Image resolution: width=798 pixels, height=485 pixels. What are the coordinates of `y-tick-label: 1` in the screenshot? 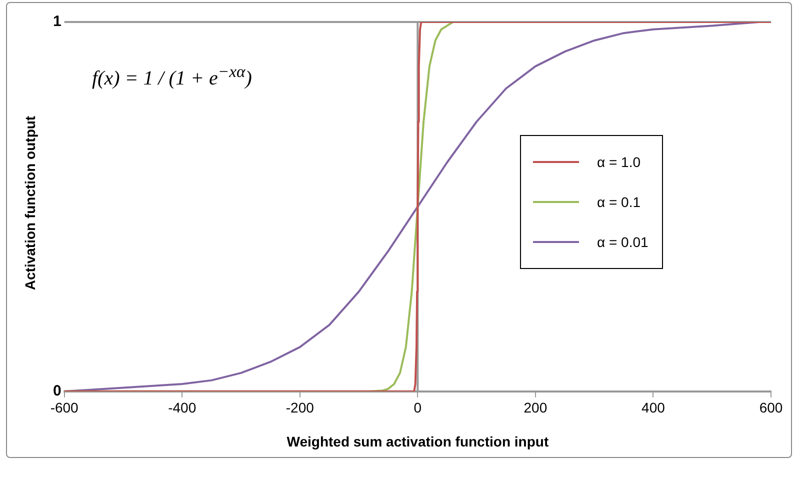 It's located at (57, 21).